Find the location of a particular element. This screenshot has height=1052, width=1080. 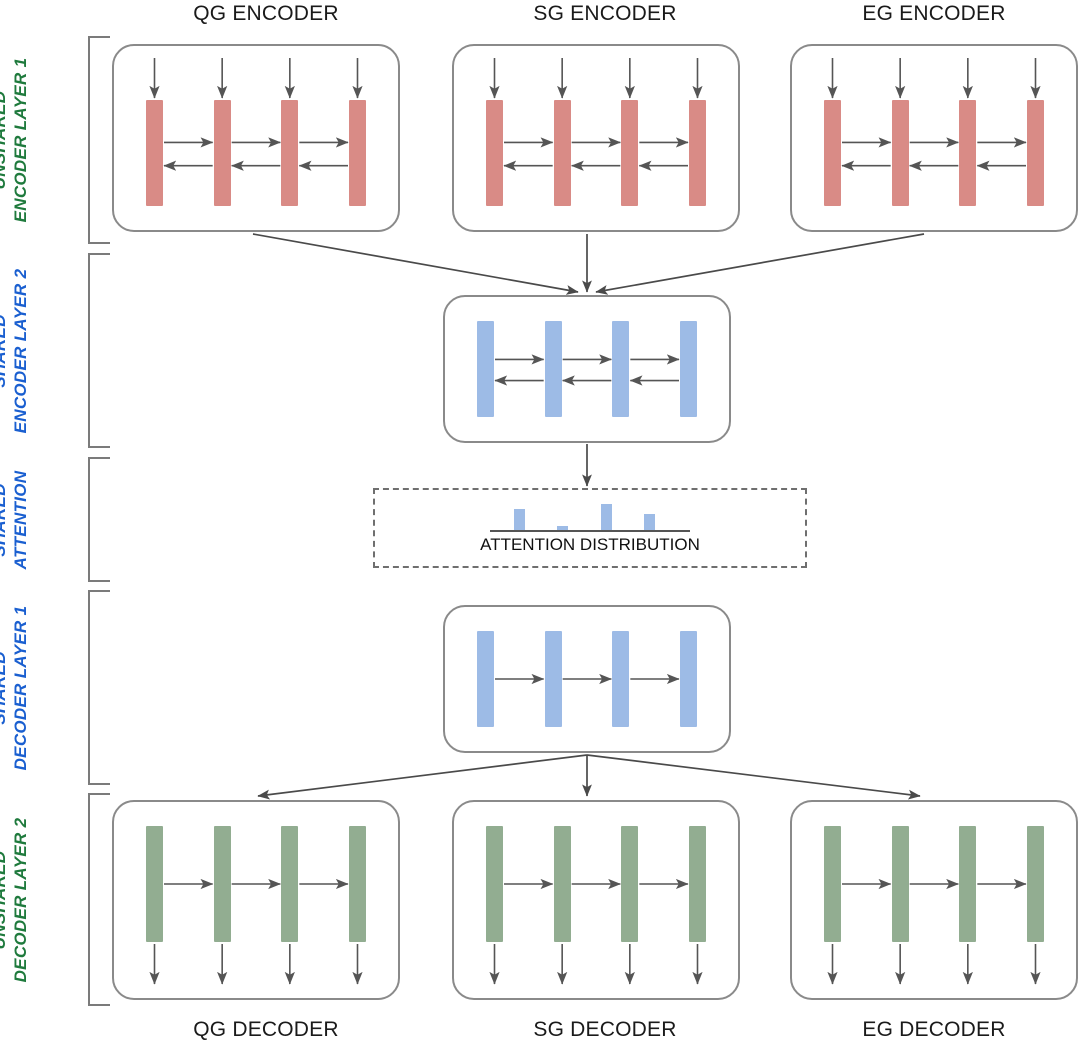

bracket-shared-attention is located at coordinates (99, 519).